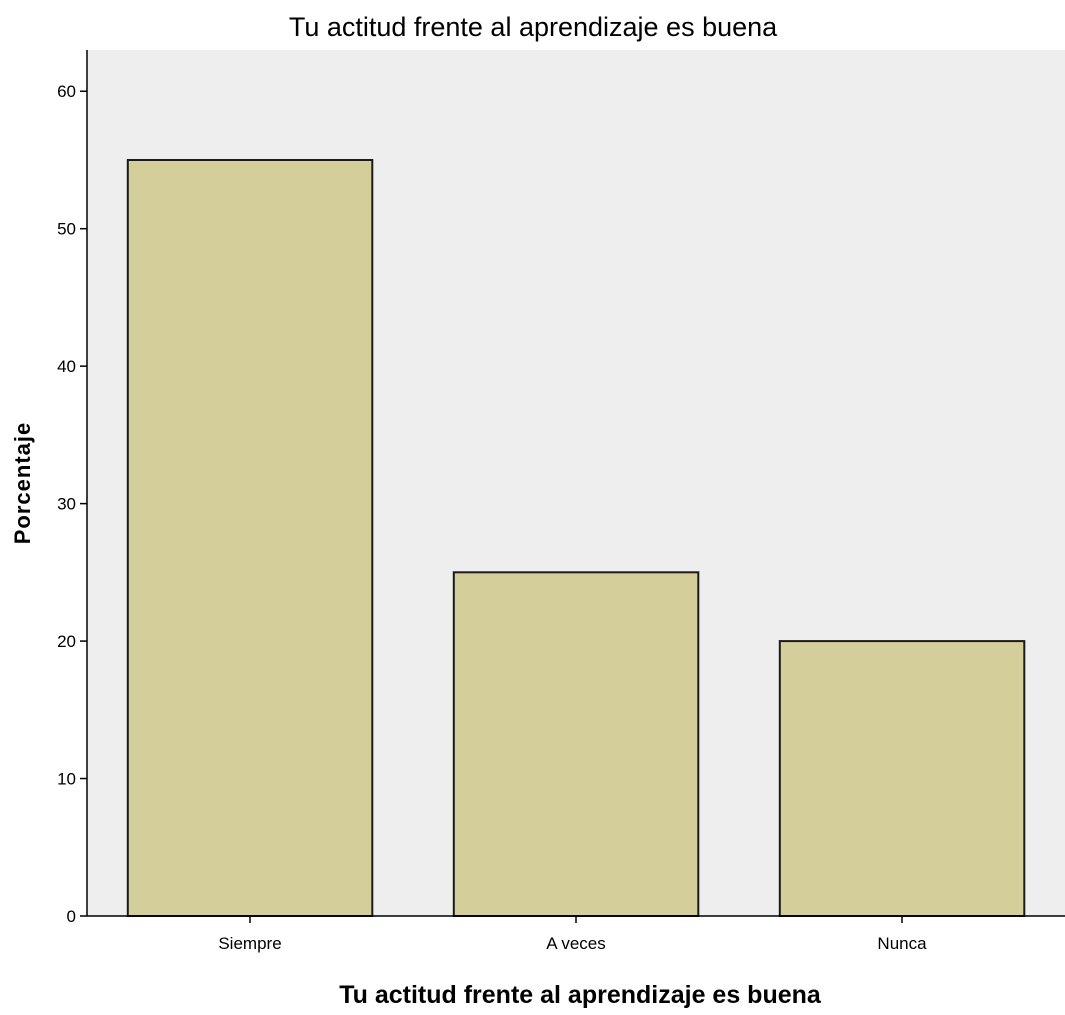 This screenshot has height=1015, width=1065. I want to click on y-axis-title: Porcentaje, so click(22, 483).